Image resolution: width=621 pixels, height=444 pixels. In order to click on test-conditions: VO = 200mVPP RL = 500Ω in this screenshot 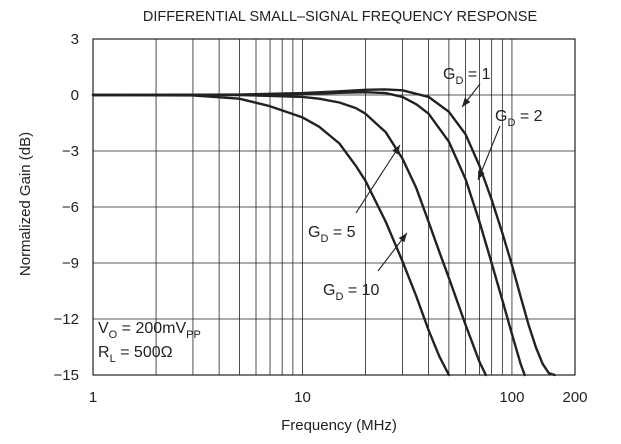, I will do `click(149, 342)`.